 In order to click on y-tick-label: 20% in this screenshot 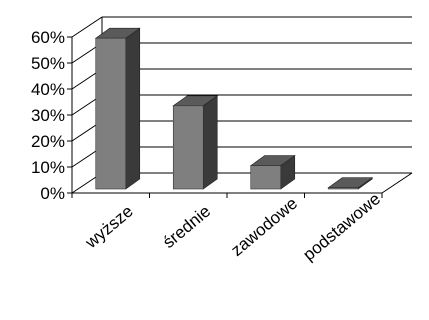, I will do `click(48, 141)`.